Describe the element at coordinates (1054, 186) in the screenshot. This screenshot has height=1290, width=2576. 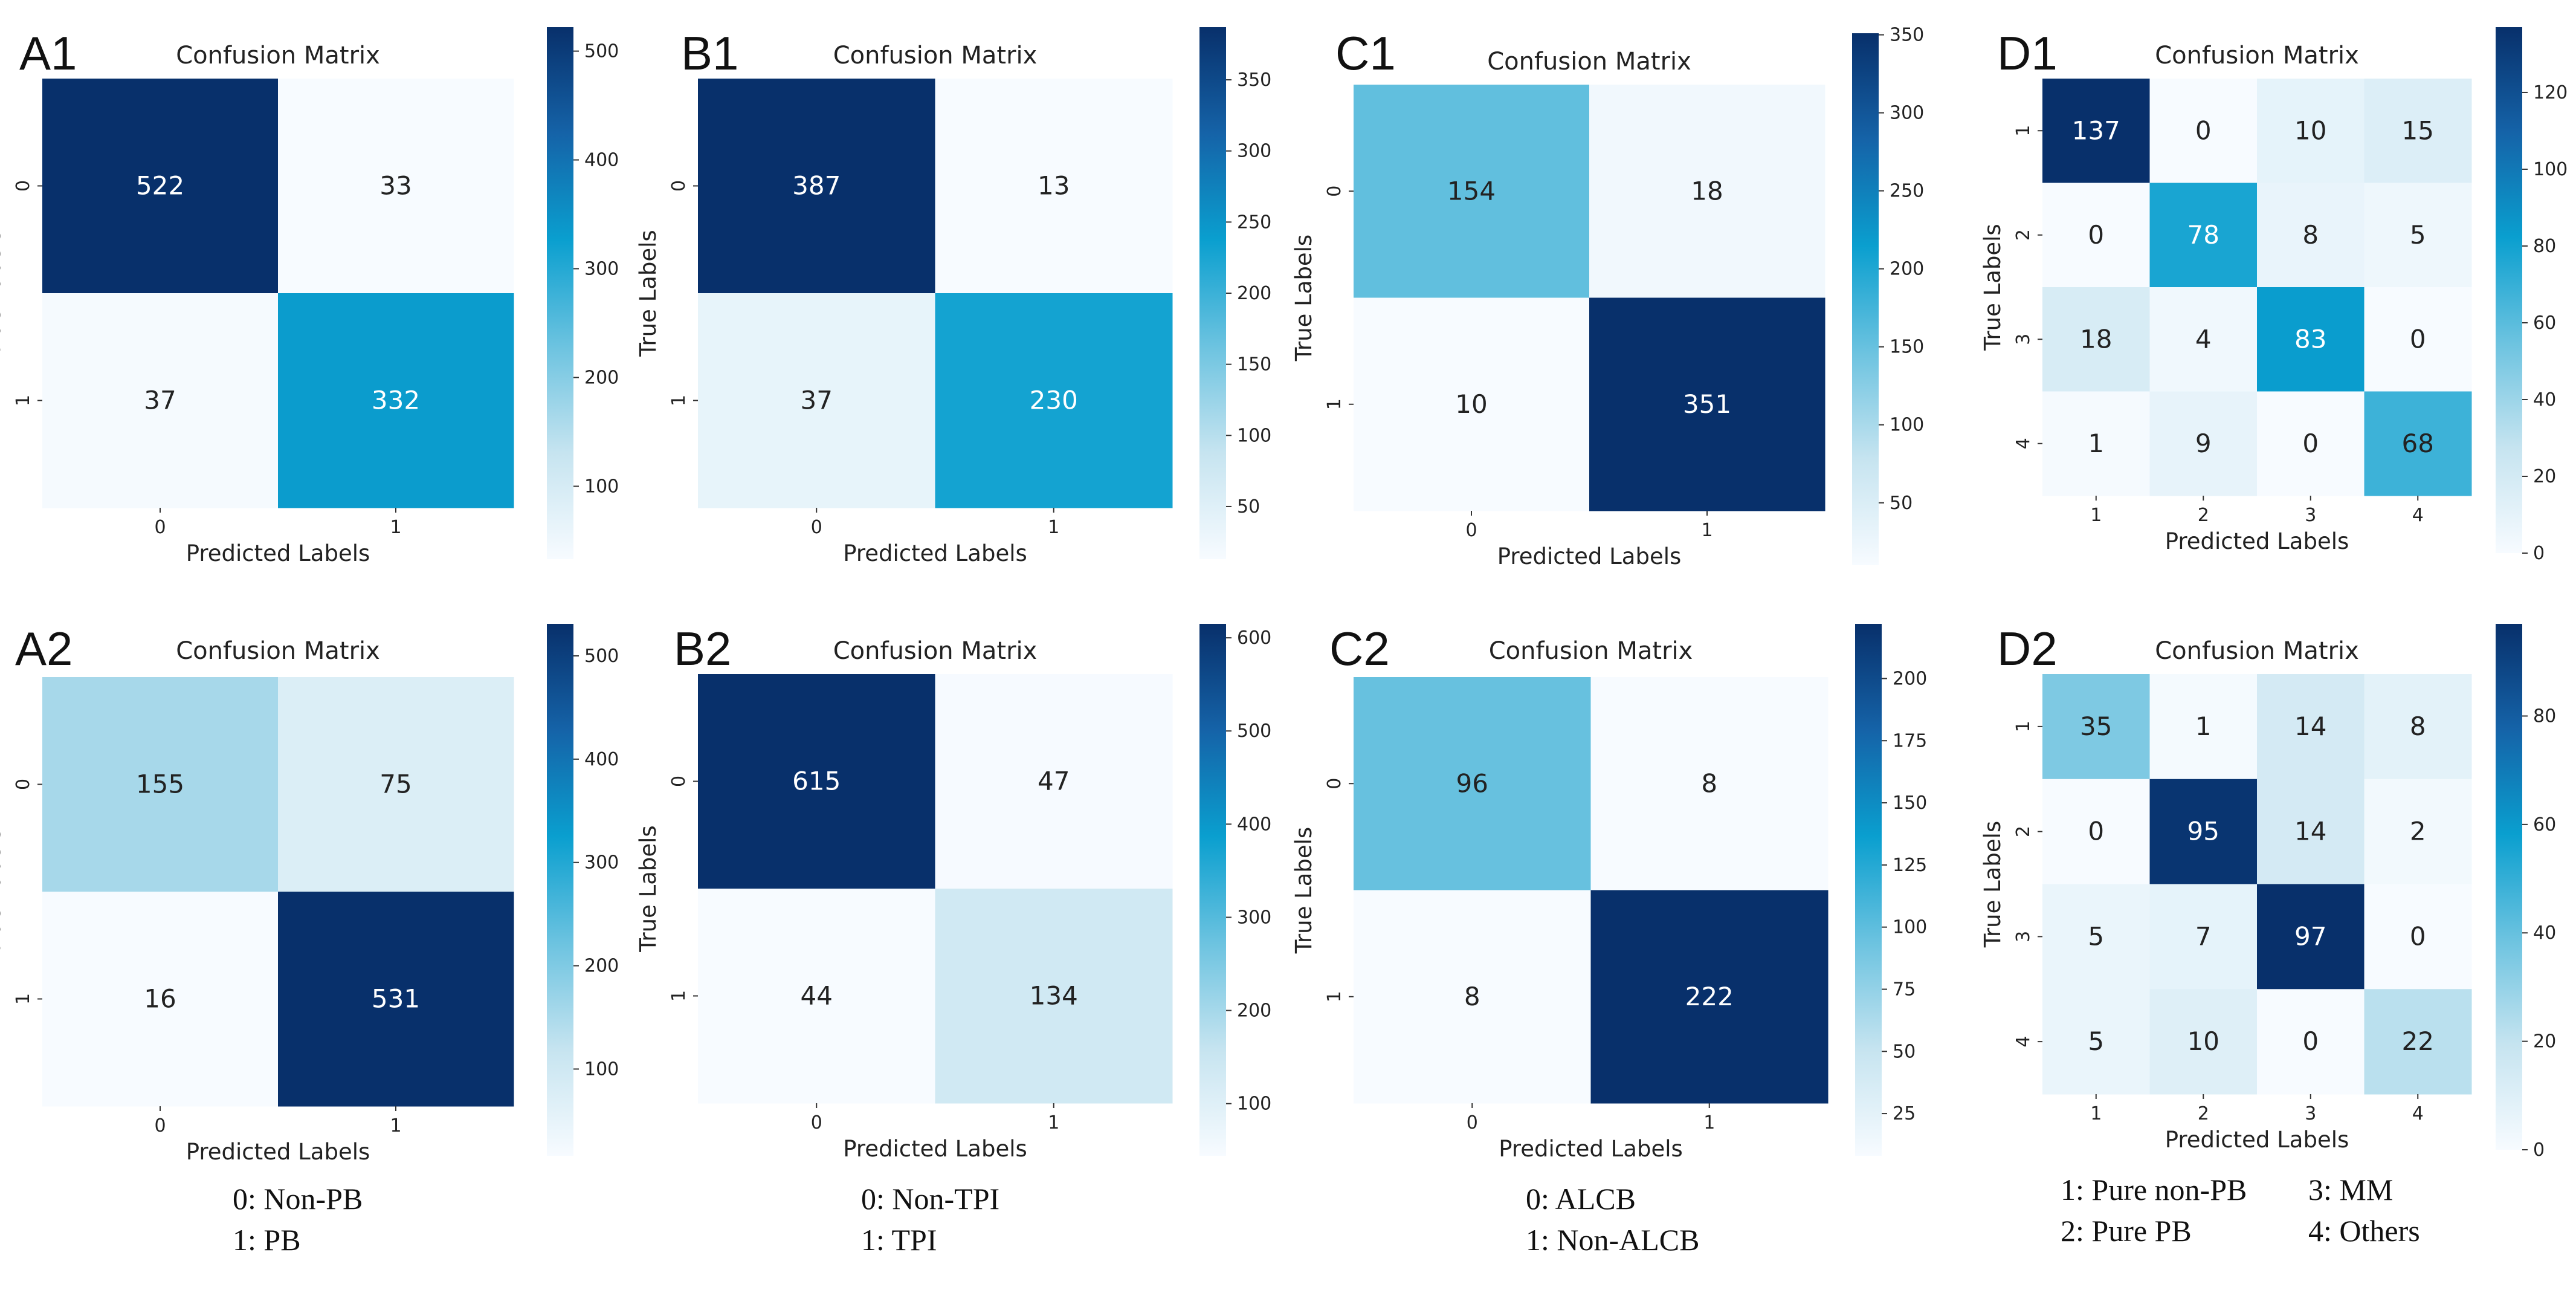
I see `cell-value-label: 13` at that location.